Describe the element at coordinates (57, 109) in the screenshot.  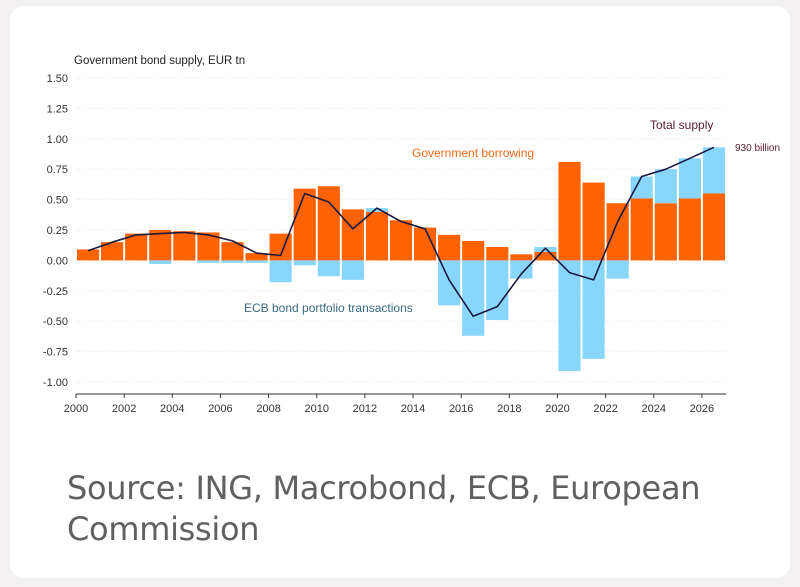
I see `y-tick-label: 1.25` at that location.